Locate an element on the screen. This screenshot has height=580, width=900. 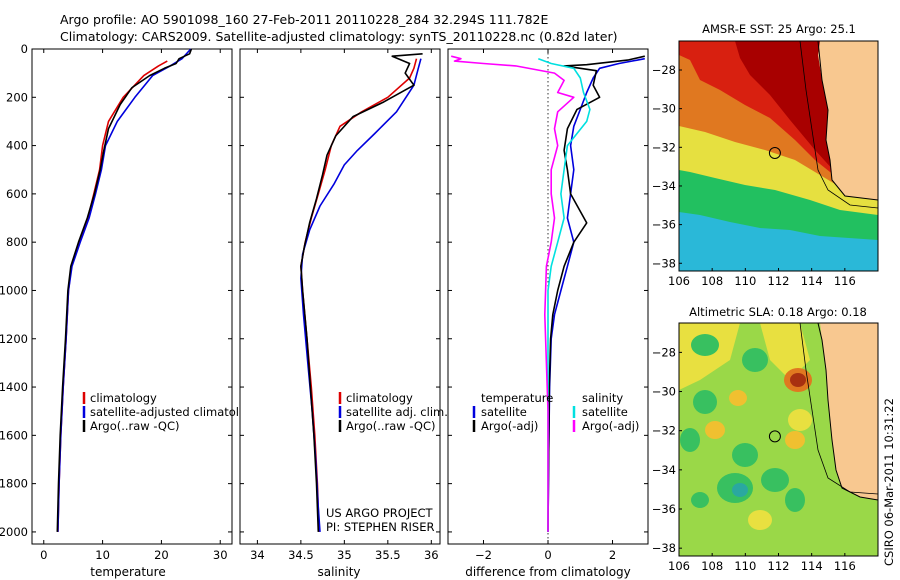
series-line-salinity-satellite is located at coordinates (564, 294).